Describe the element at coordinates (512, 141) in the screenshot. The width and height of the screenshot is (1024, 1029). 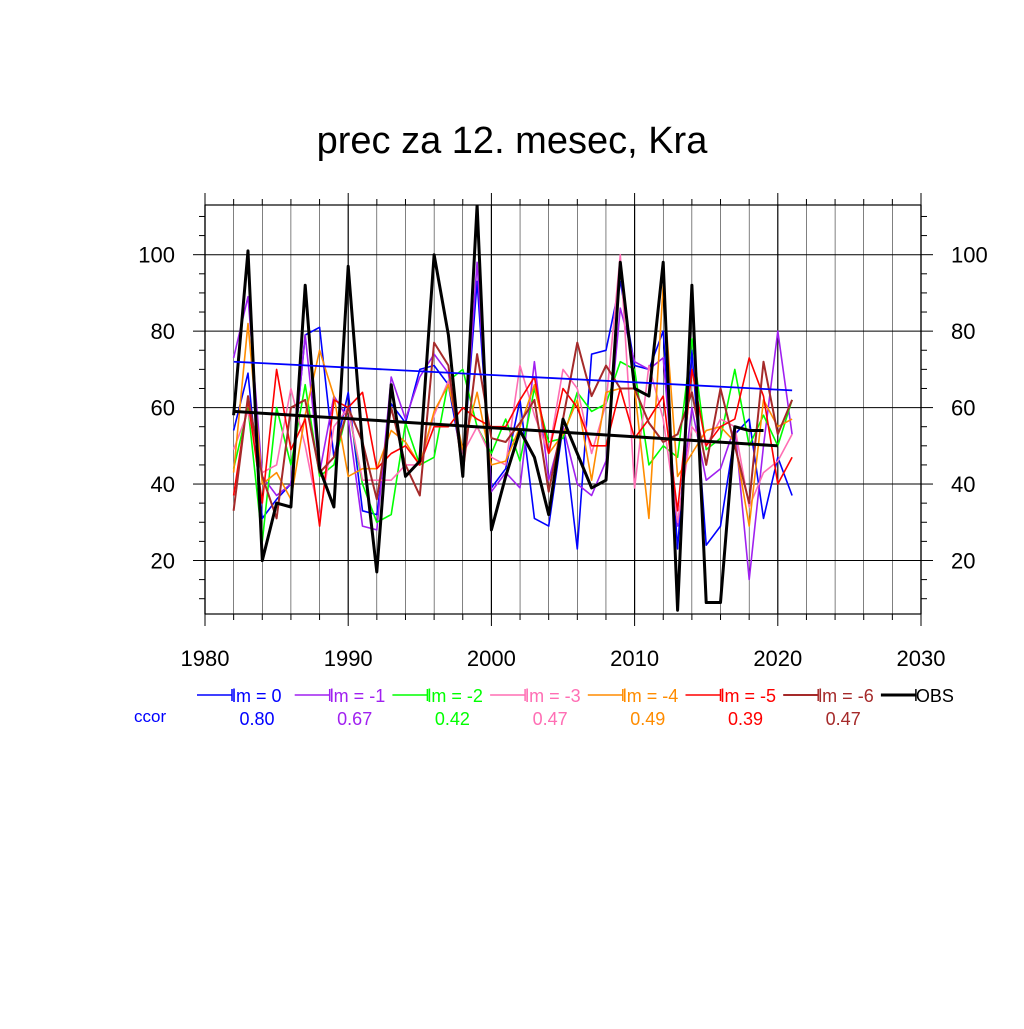
I see `chart-title: prec za 12. mesec, Kra` at that location.